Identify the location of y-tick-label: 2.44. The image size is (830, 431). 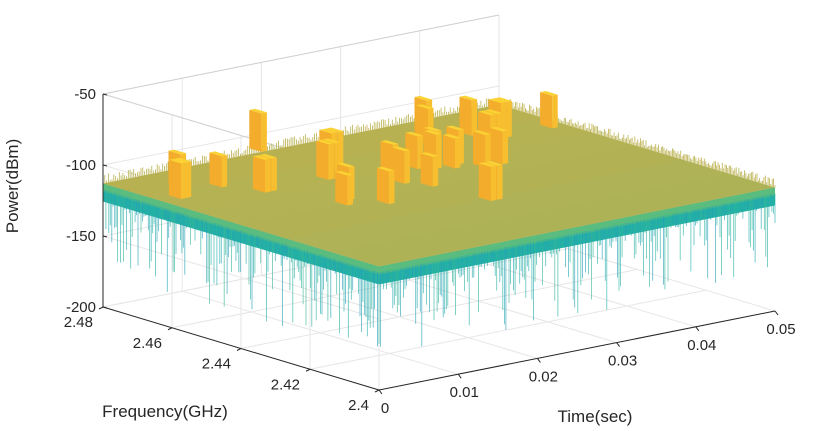
(216, 364).